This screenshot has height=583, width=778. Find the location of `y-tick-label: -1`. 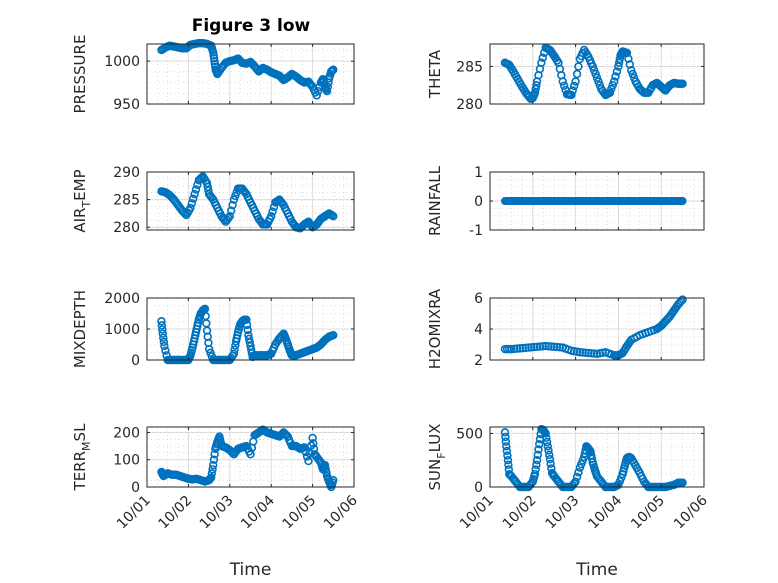

y-tick-label: -1 is located at coordinates (476, 231).